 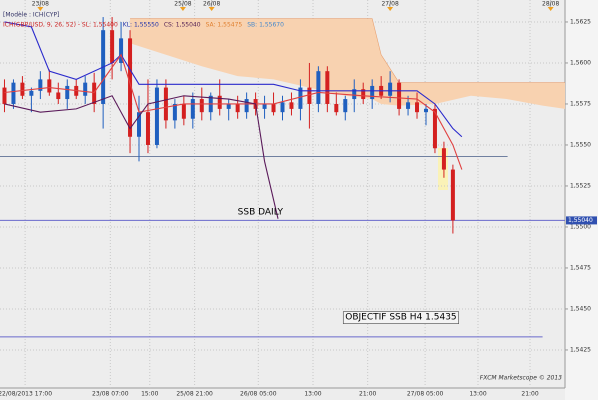 I want to click on last-price-label: 1,55040, so click(x=580, y=220).